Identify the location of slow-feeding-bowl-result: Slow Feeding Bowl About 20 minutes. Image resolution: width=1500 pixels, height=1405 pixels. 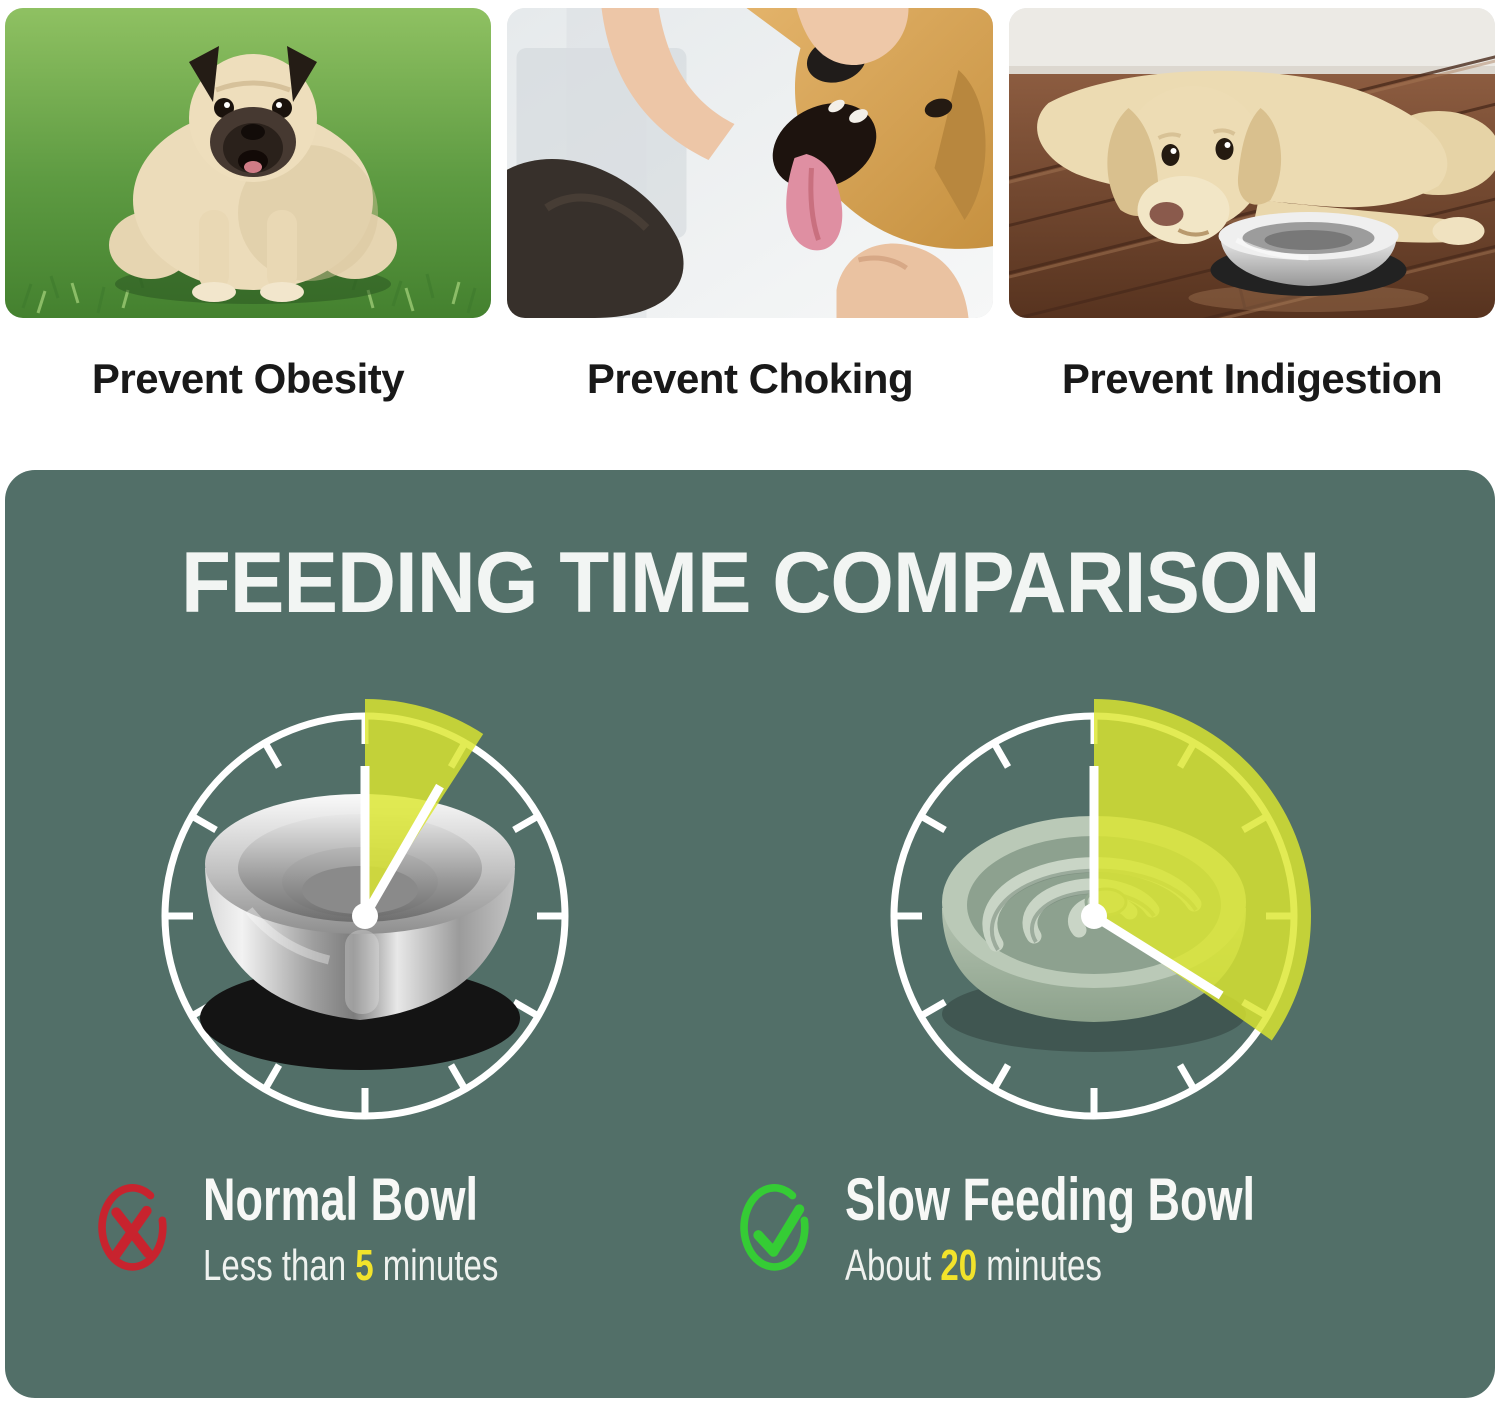
(1064, 1229).